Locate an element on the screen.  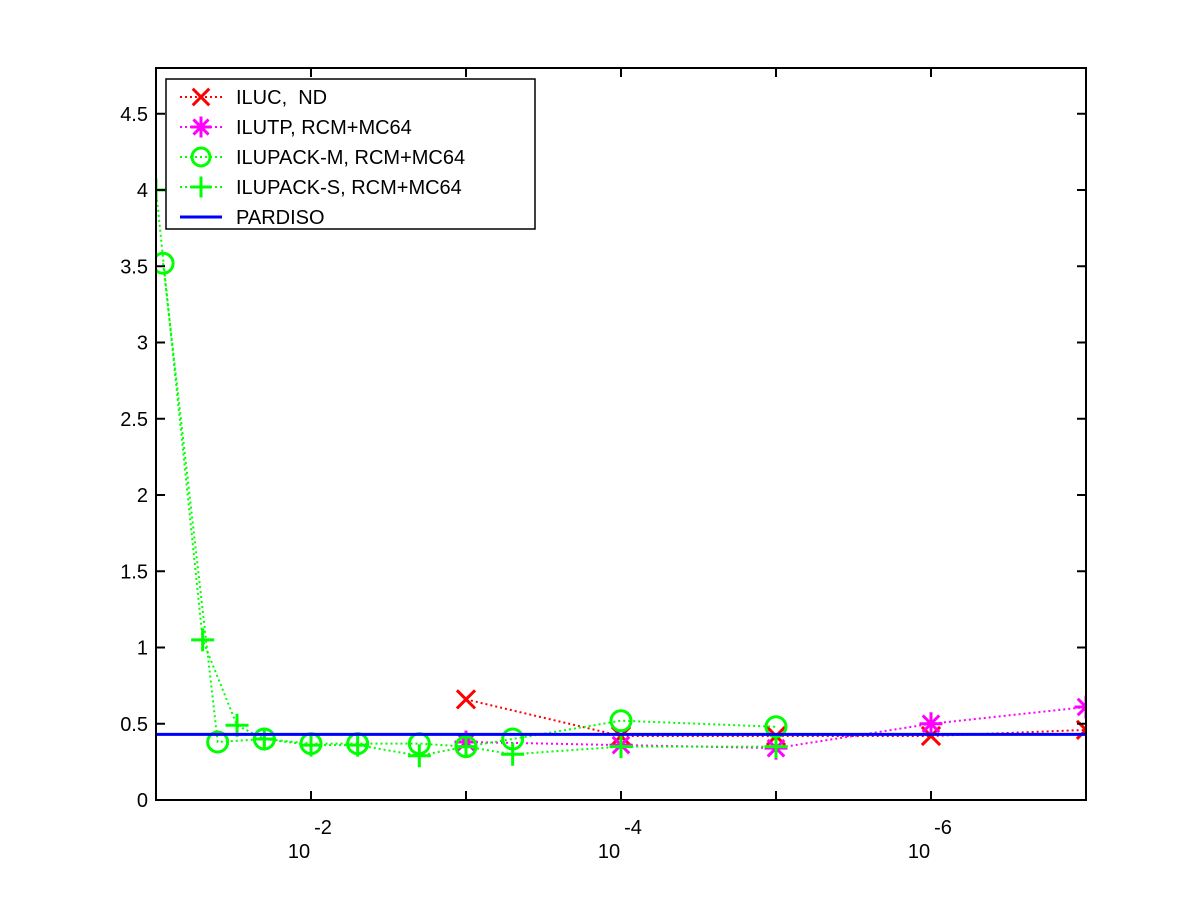
legend-label-1: ILUC, ND is located at coordinates (281, 98).